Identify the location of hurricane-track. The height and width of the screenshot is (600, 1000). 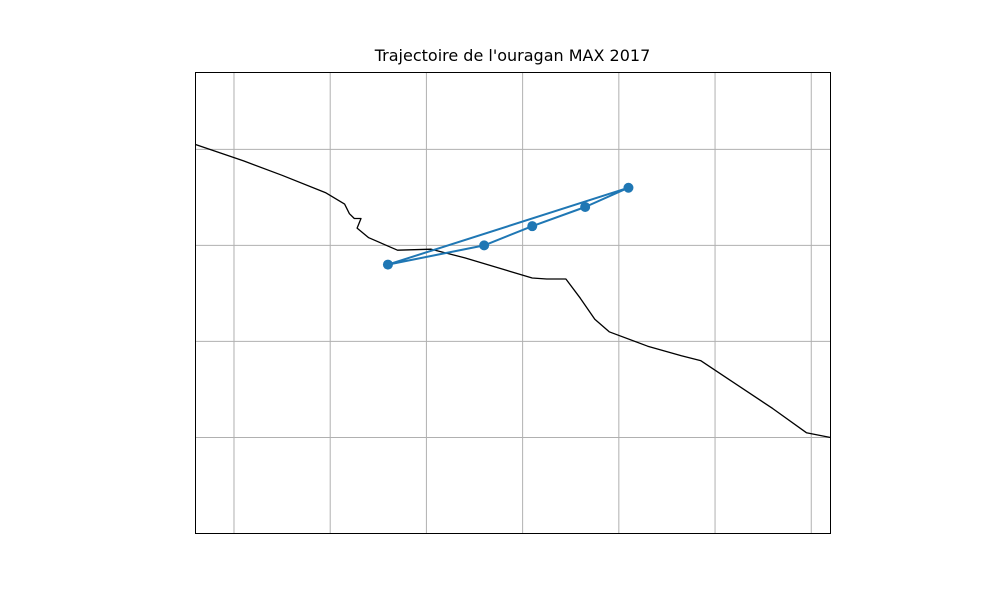
(508, 226).